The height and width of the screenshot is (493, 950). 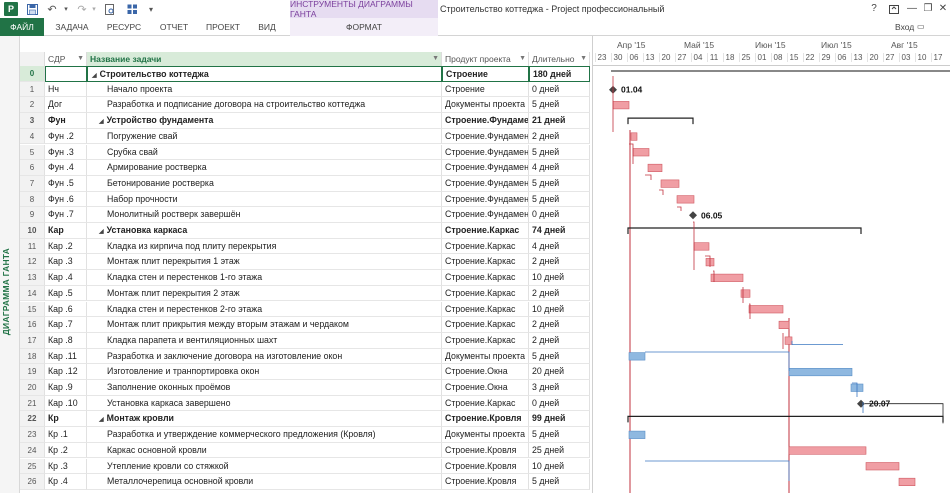 I want to click on sdr-cell: Кр, so click(x=66, y=419).